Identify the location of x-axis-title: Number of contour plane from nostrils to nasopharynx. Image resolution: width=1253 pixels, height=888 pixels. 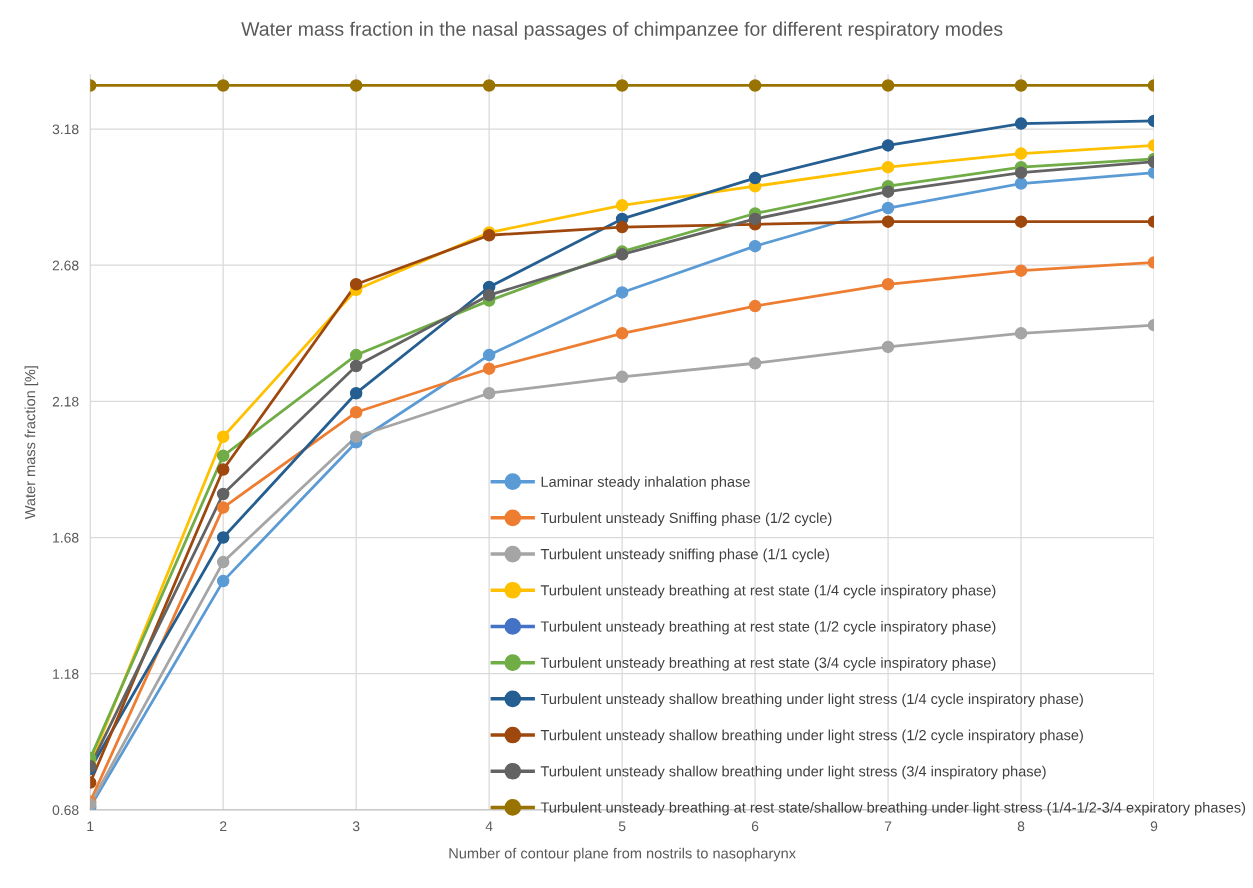
(622, 854).